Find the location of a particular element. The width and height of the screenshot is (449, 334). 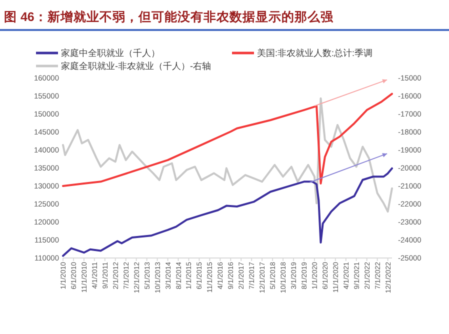

legend-label: 家庭全职就业-非农就业（千人）-右轴 is located at coordinates (136, 66).